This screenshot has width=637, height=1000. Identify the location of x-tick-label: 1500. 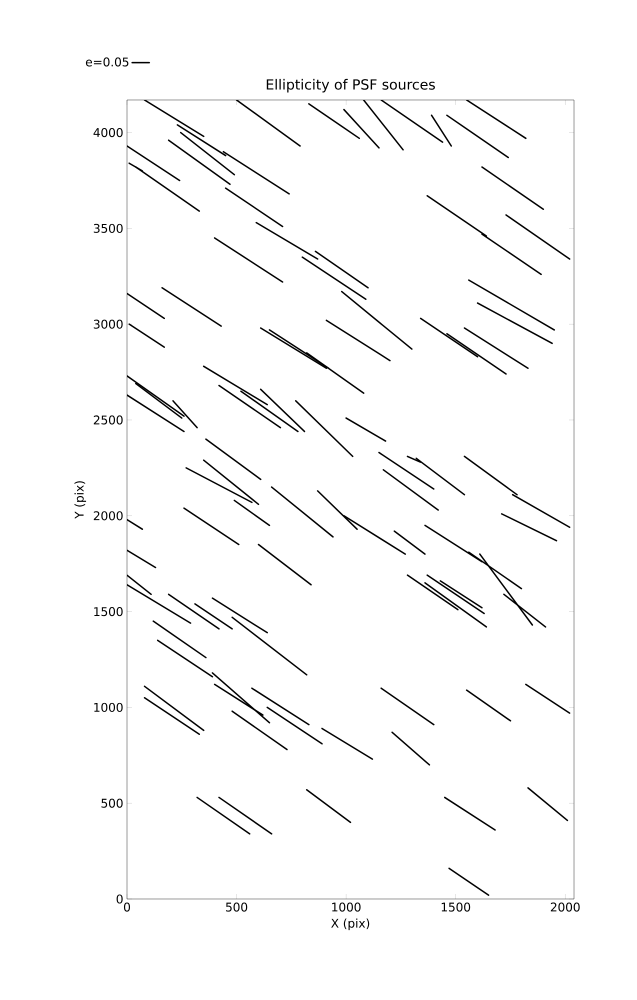
(456, 907).